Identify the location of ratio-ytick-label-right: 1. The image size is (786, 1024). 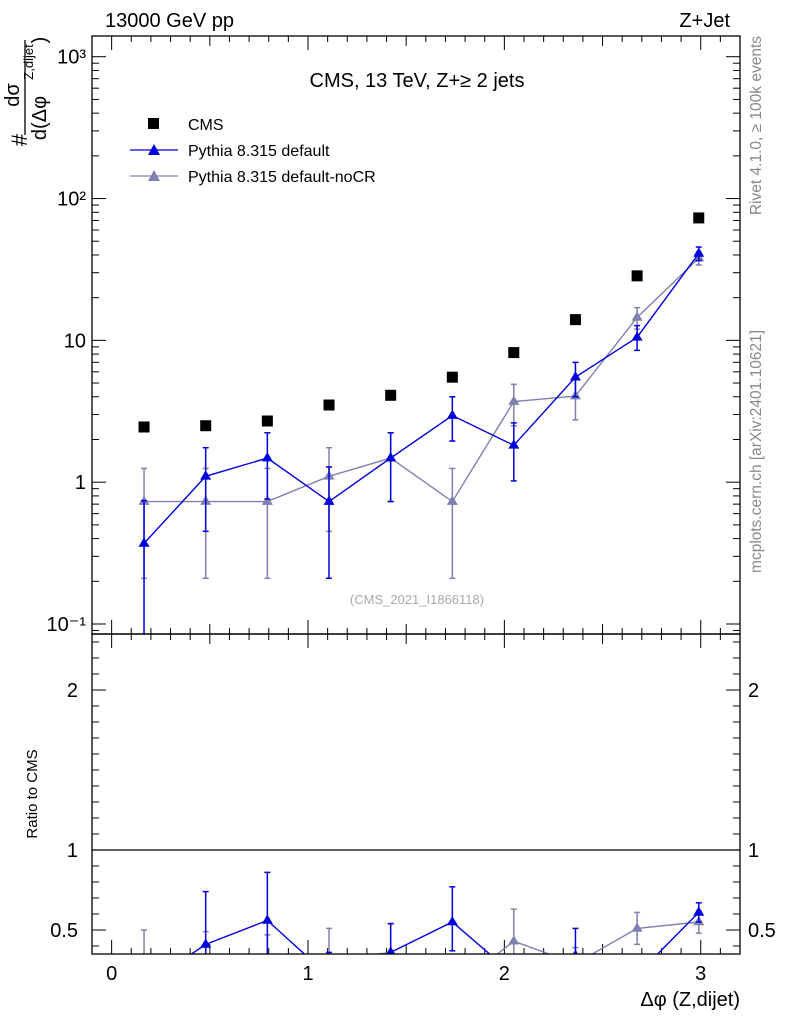
(753, 851).